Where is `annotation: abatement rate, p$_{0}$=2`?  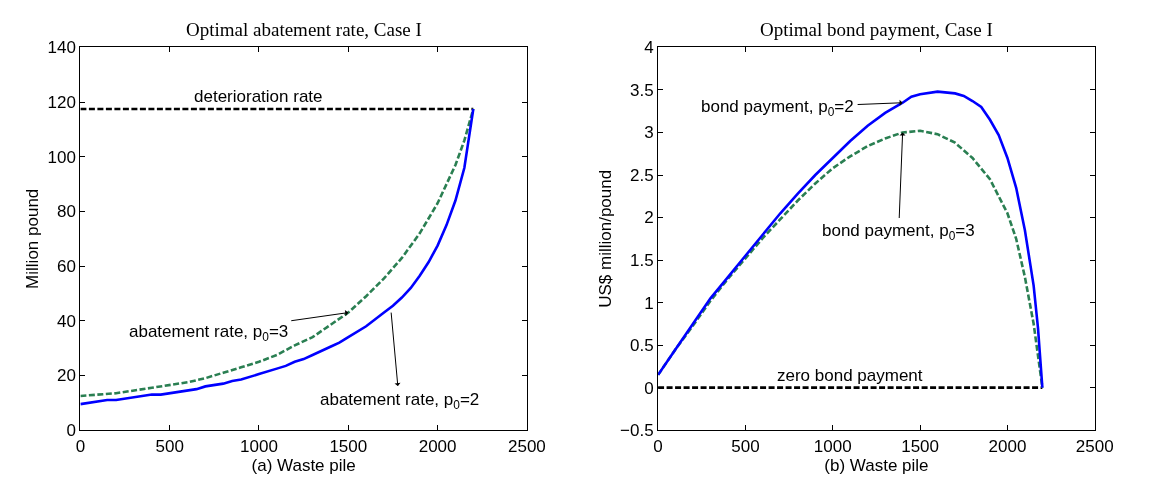
annotation: abatement rate, p$_{0}$=2 is located at coordinates (400, 401).